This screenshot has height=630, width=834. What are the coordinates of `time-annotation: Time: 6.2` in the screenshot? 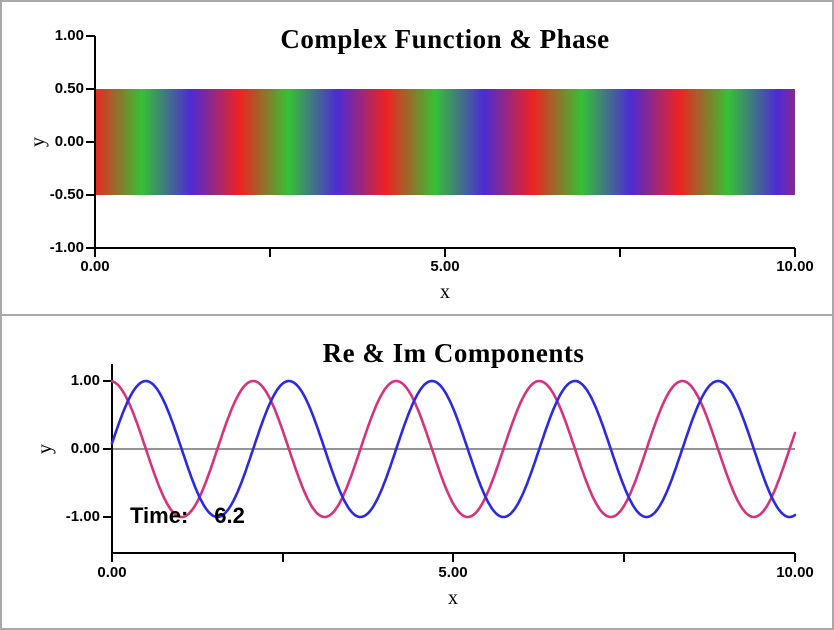 It's located at (187, 516).